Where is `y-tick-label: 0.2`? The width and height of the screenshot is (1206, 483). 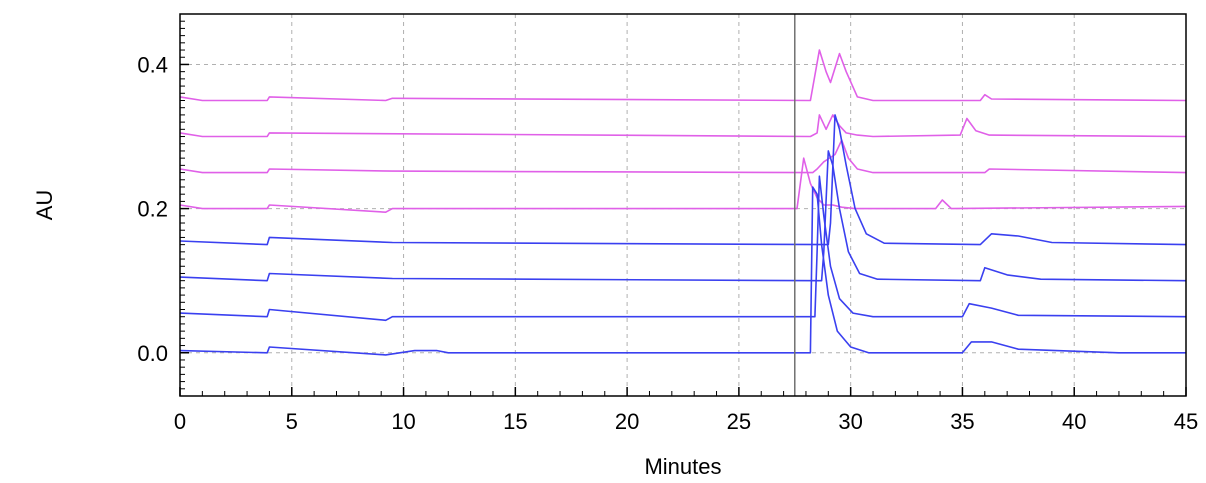 y-tick-label: 0.2 is located at coordinates (152, 209).